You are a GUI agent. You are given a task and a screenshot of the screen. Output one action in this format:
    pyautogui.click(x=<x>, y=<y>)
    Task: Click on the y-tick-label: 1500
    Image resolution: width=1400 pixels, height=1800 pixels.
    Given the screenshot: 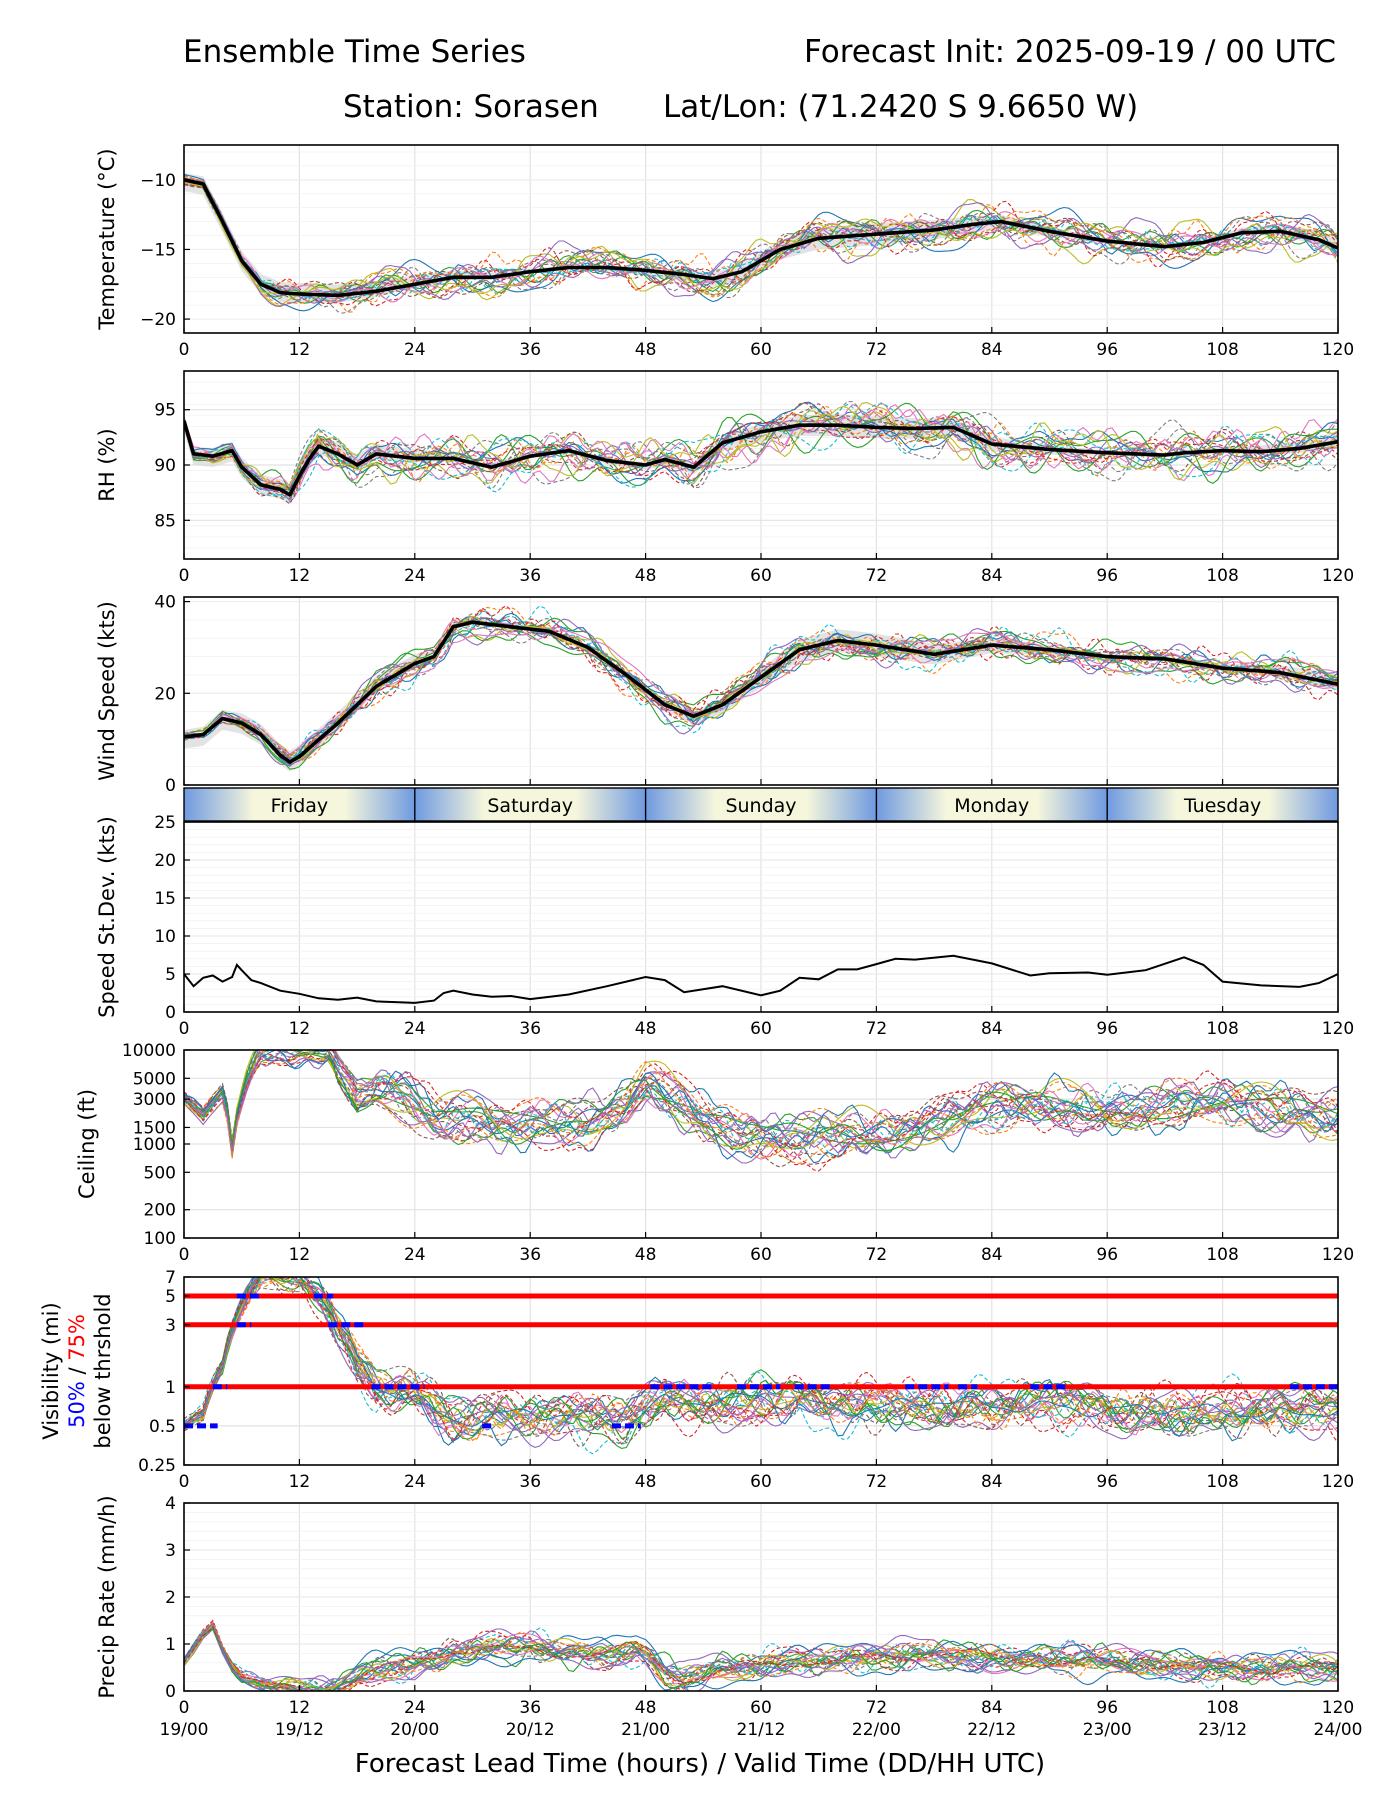 What is the action you would take?
    pyautogui.click(x=154, y=1128)
    